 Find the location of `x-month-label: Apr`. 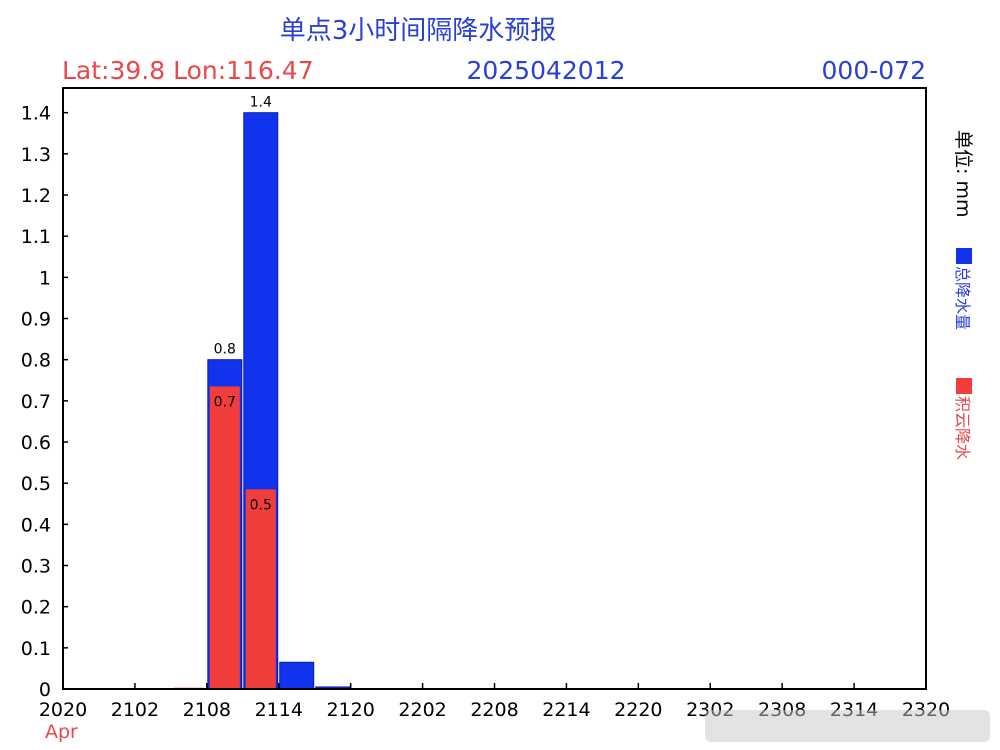

x-month-label: Apr is located at coordinates (61, 732).